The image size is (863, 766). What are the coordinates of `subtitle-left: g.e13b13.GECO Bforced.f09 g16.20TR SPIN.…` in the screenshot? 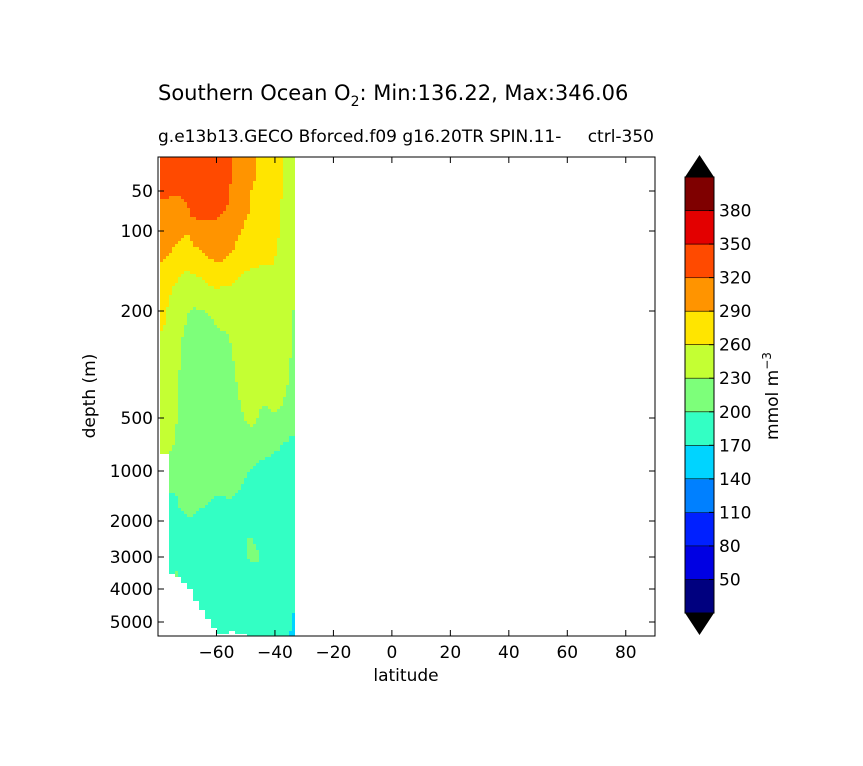 It's located at (359, 137).